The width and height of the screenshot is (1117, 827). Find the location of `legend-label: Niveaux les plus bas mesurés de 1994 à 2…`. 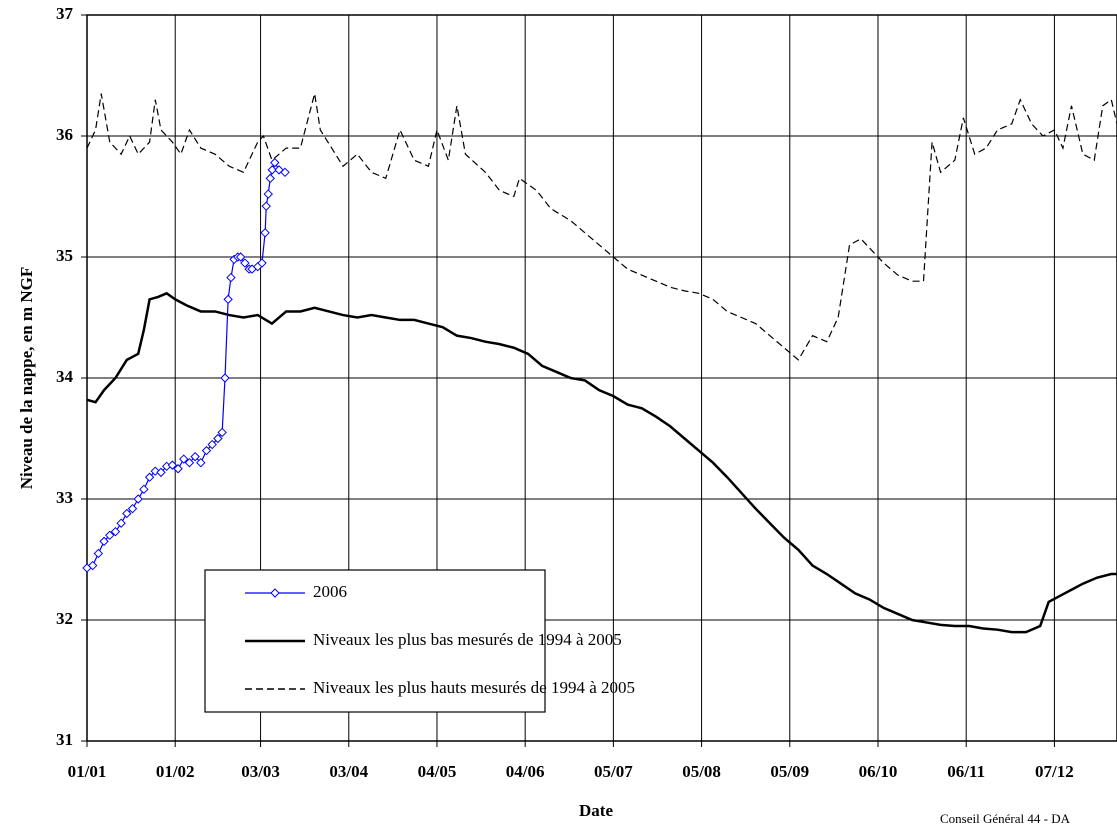

legend-label: Niveaux les plus bas mesurés de 1994 à 2… is located at coordinates (467, 639).